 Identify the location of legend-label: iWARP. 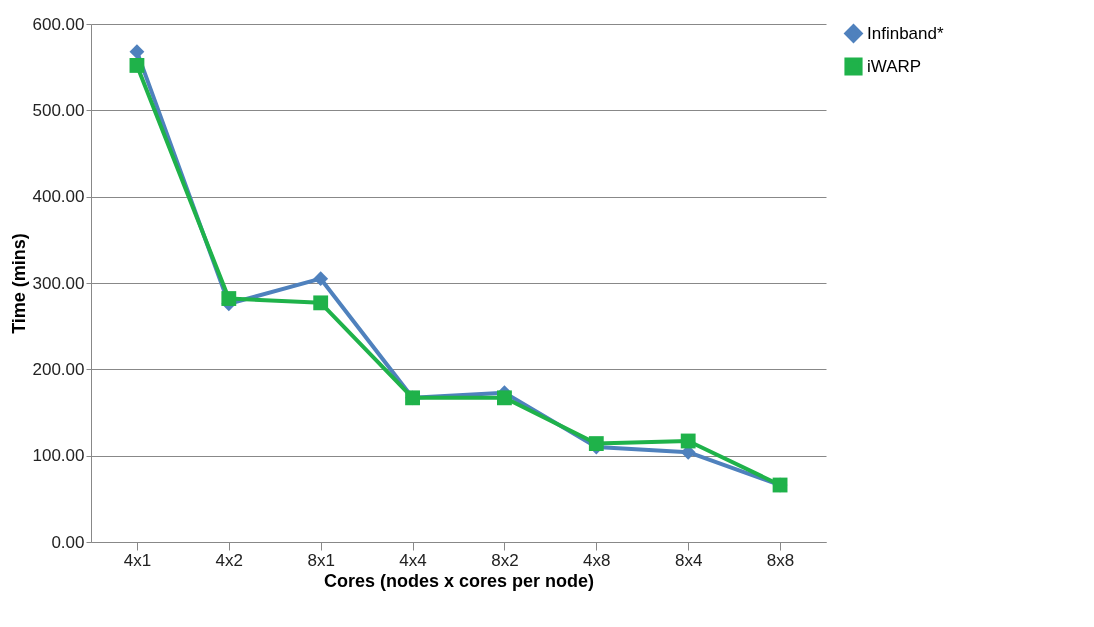
(894, 66).